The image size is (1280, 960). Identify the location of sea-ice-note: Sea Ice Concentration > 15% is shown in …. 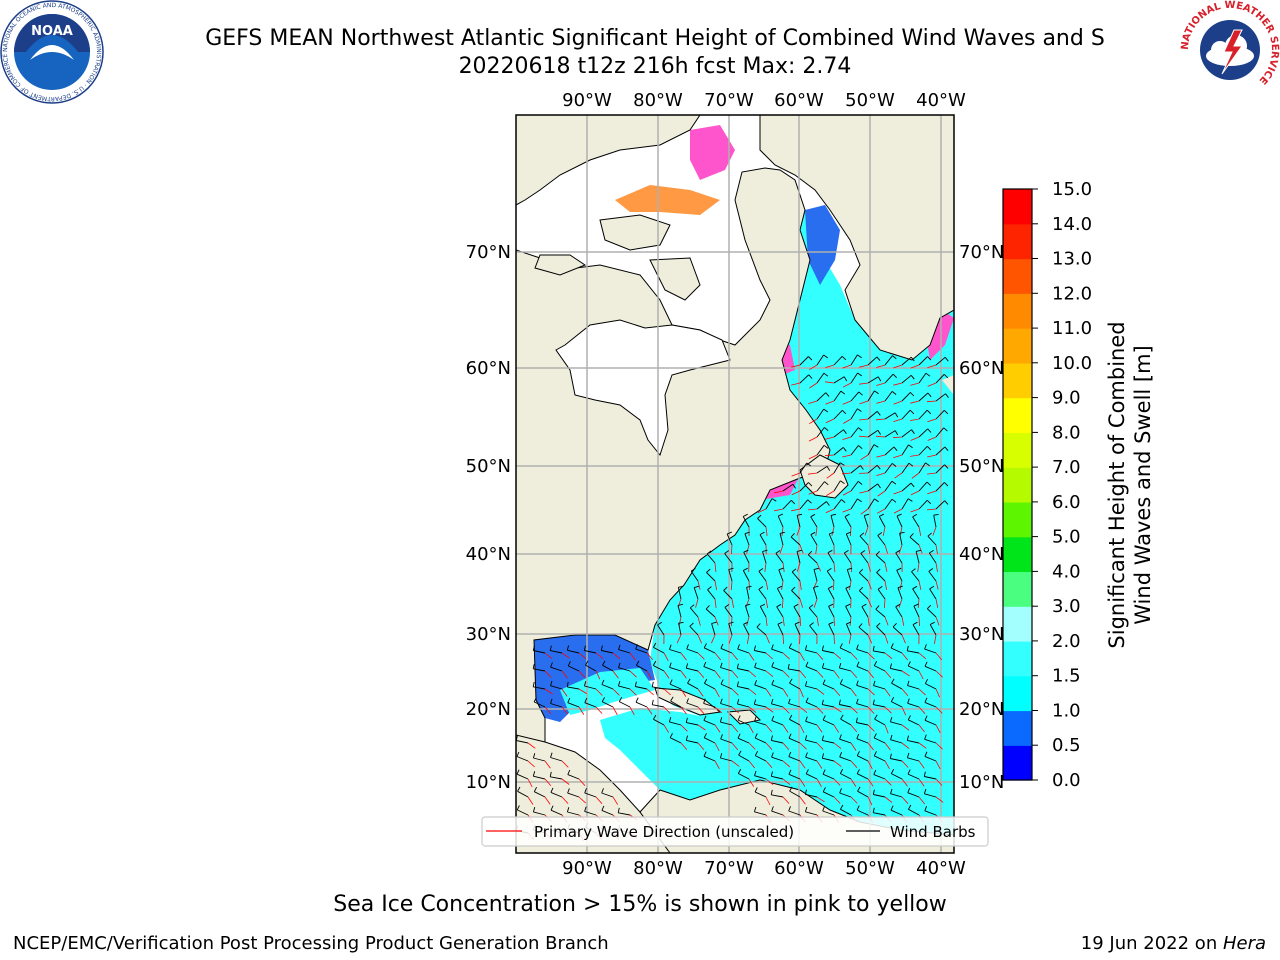
(640, 904).